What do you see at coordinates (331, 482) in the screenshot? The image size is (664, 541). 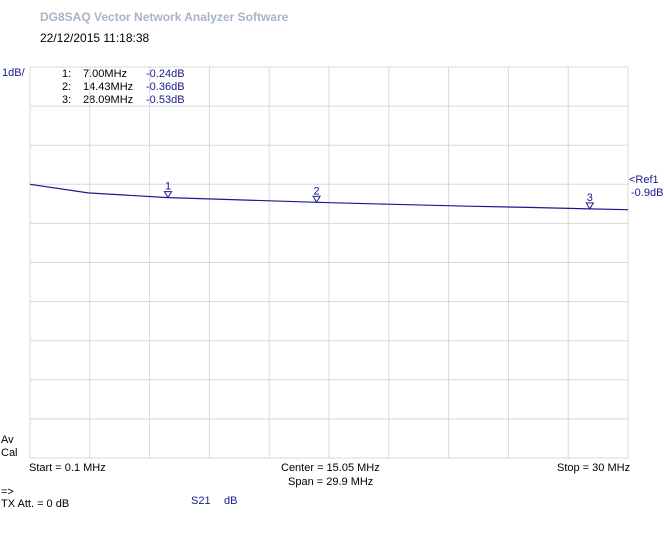 I see `span-label: Span = 29.9 MHz` at bounding box center [331, 482].